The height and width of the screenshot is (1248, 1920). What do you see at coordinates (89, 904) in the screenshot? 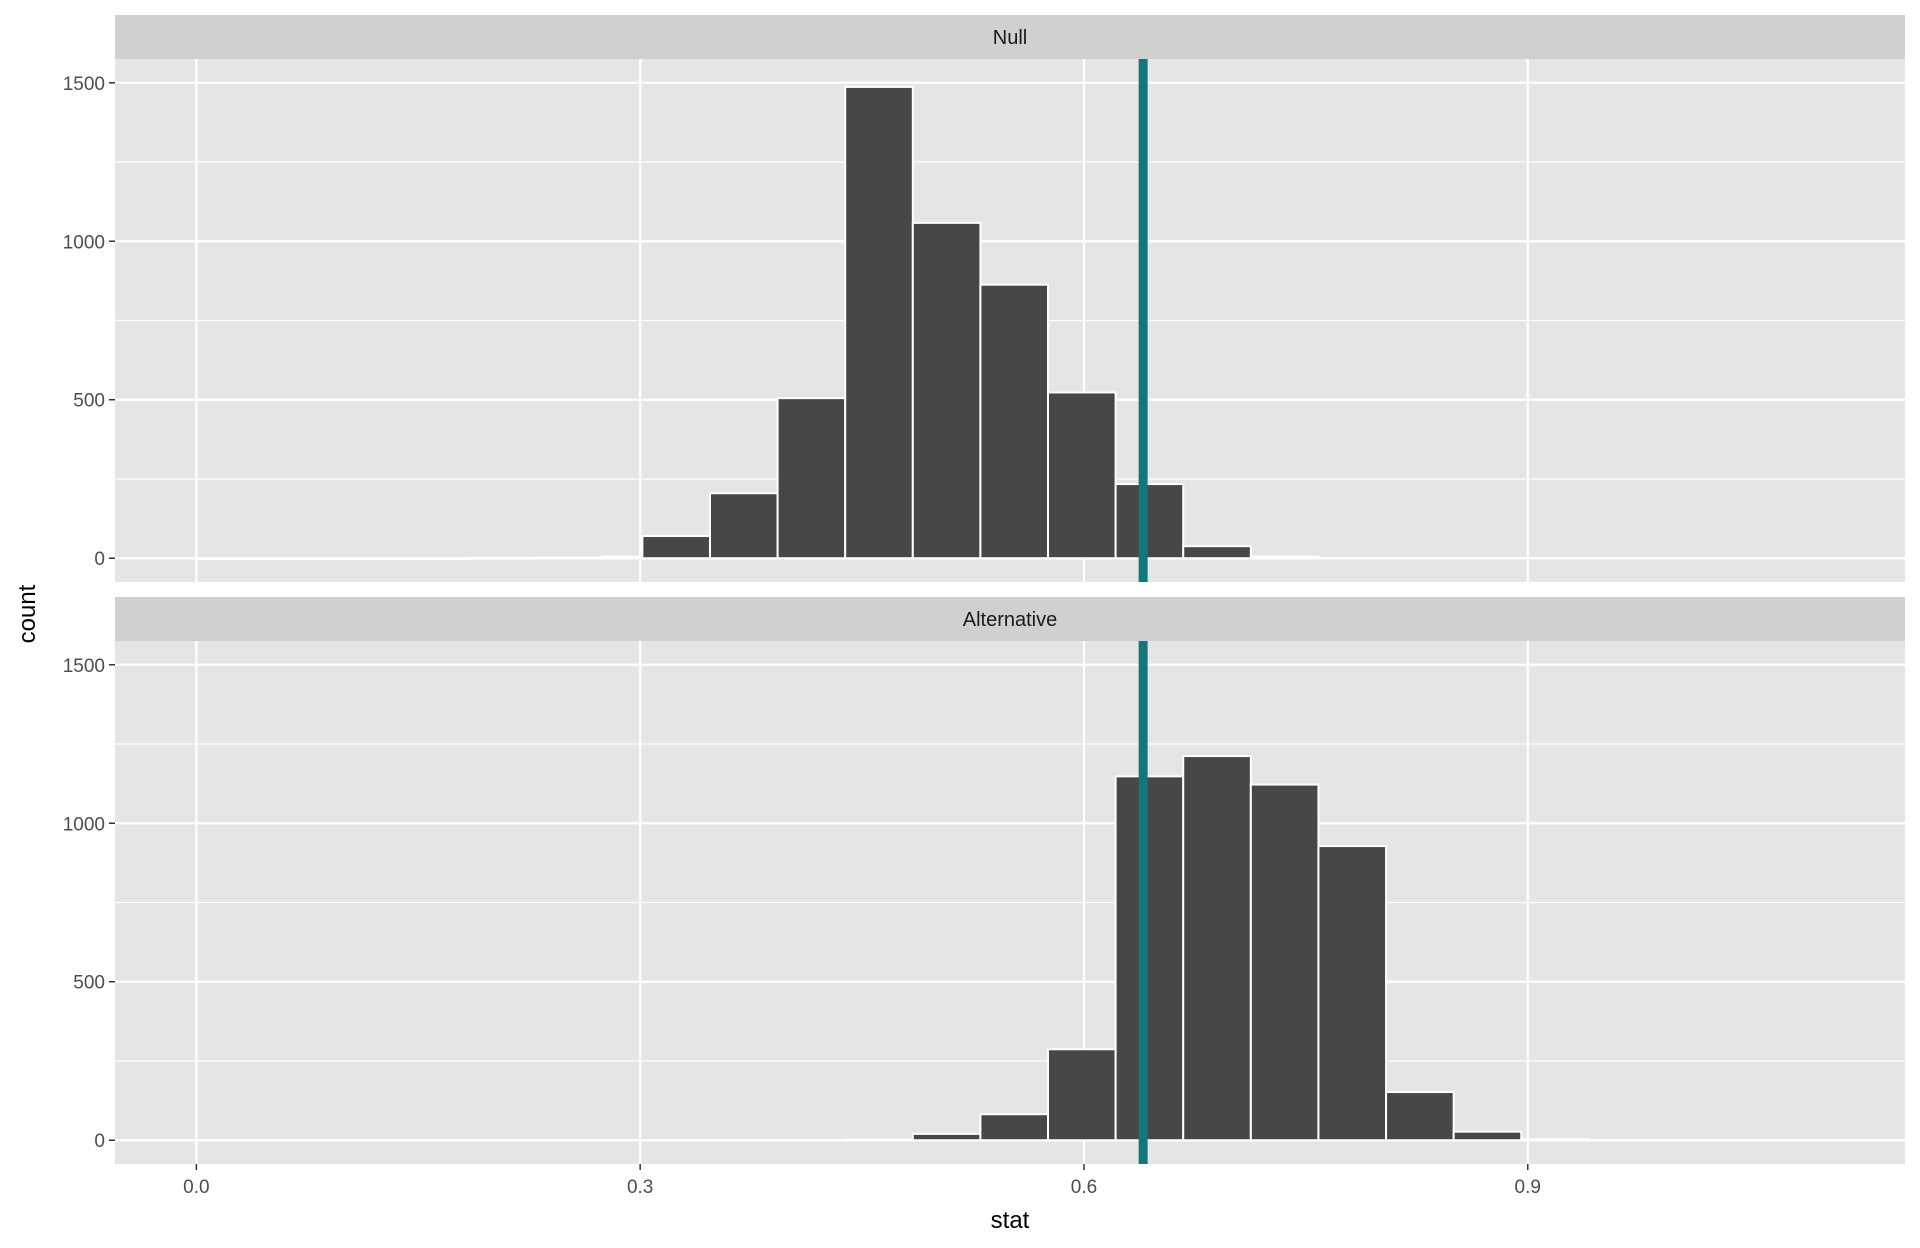
I see `y-axis-alternative: 0 500 1000 1500` at bounding box center [89, 904].